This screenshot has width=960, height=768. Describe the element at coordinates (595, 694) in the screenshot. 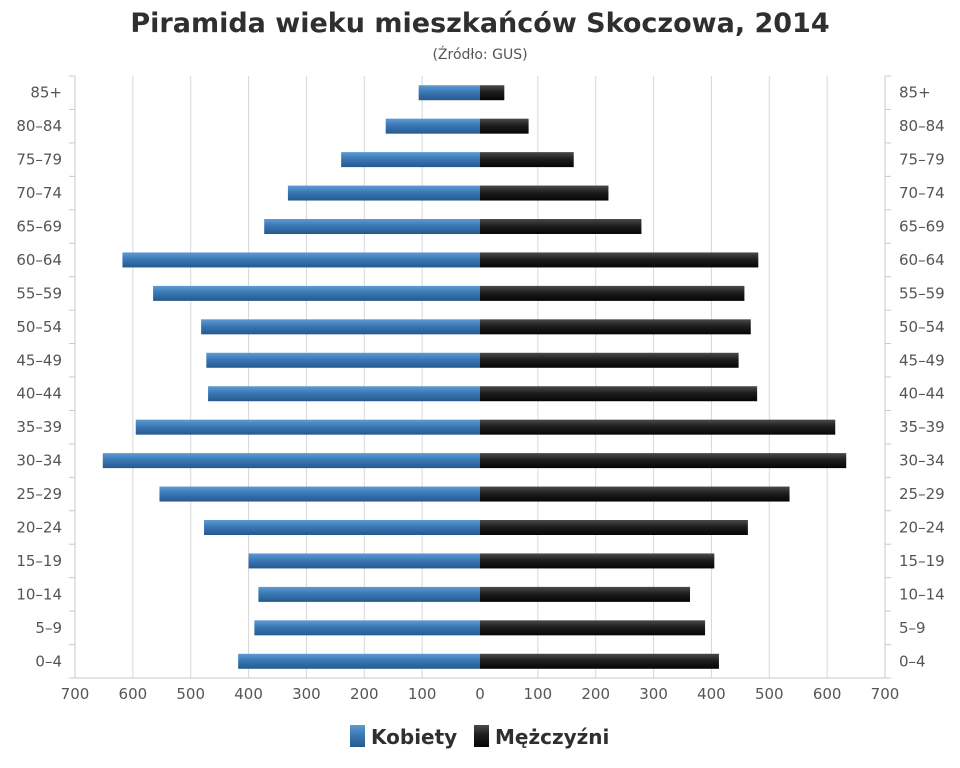

I see `x-tick-label-9: 200` at that location.